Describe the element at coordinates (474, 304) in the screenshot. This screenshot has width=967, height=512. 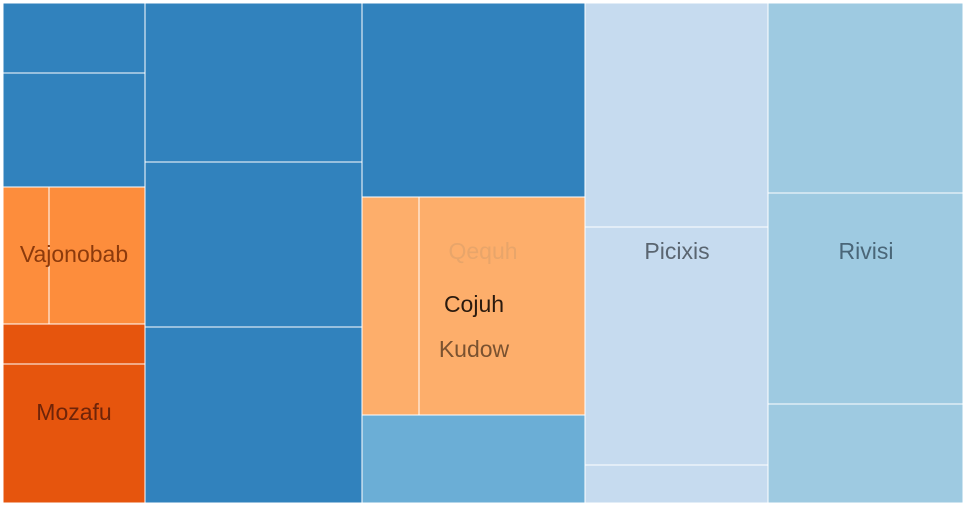
I see `treemap-label: Cojuh` at that location.